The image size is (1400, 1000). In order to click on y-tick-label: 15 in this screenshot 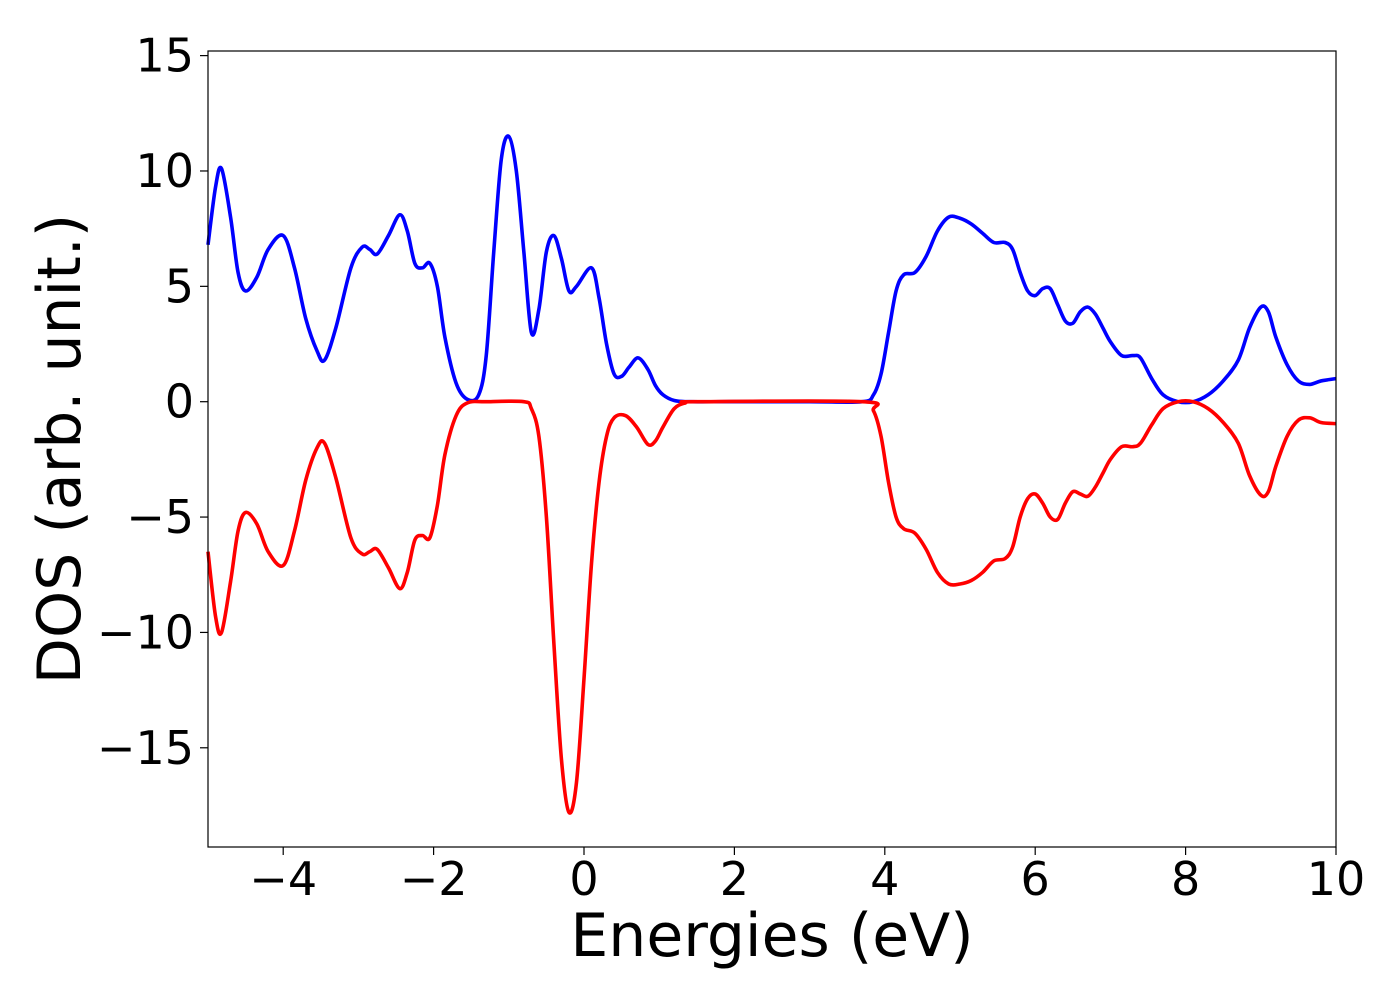, I will do `click(164, 56)`.